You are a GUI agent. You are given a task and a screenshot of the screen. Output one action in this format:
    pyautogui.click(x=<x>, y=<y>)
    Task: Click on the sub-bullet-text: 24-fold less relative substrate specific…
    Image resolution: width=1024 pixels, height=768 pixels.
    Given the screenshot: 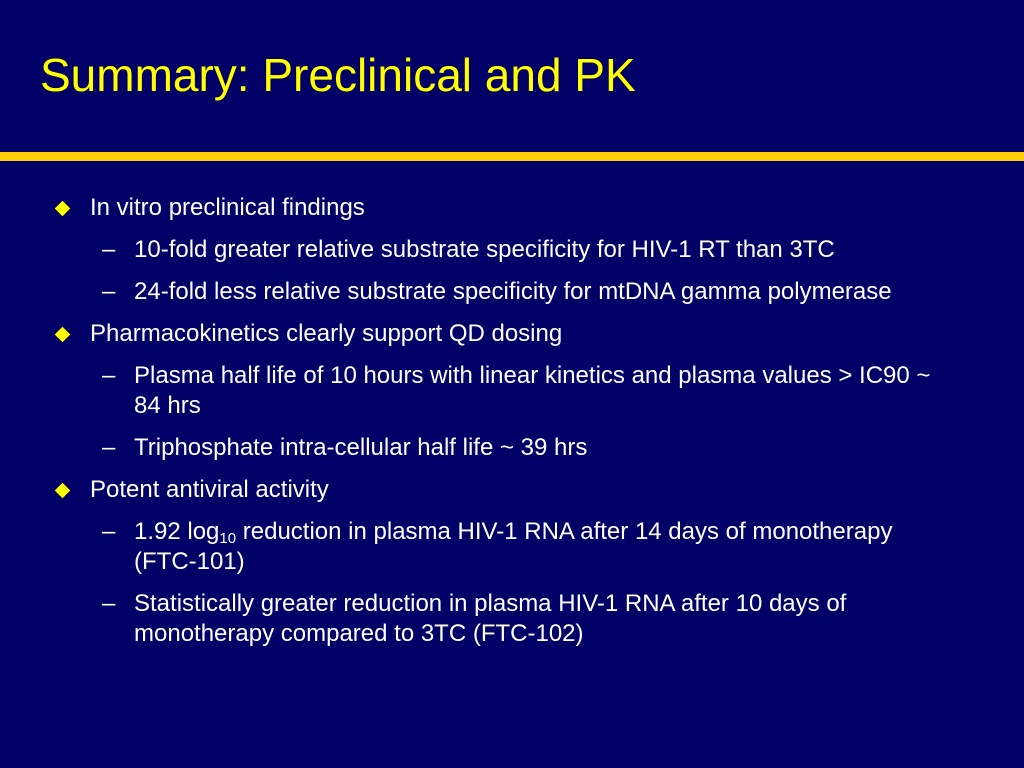 What is the action you would take?
    pyautogui.click(x=513, y=291)
    